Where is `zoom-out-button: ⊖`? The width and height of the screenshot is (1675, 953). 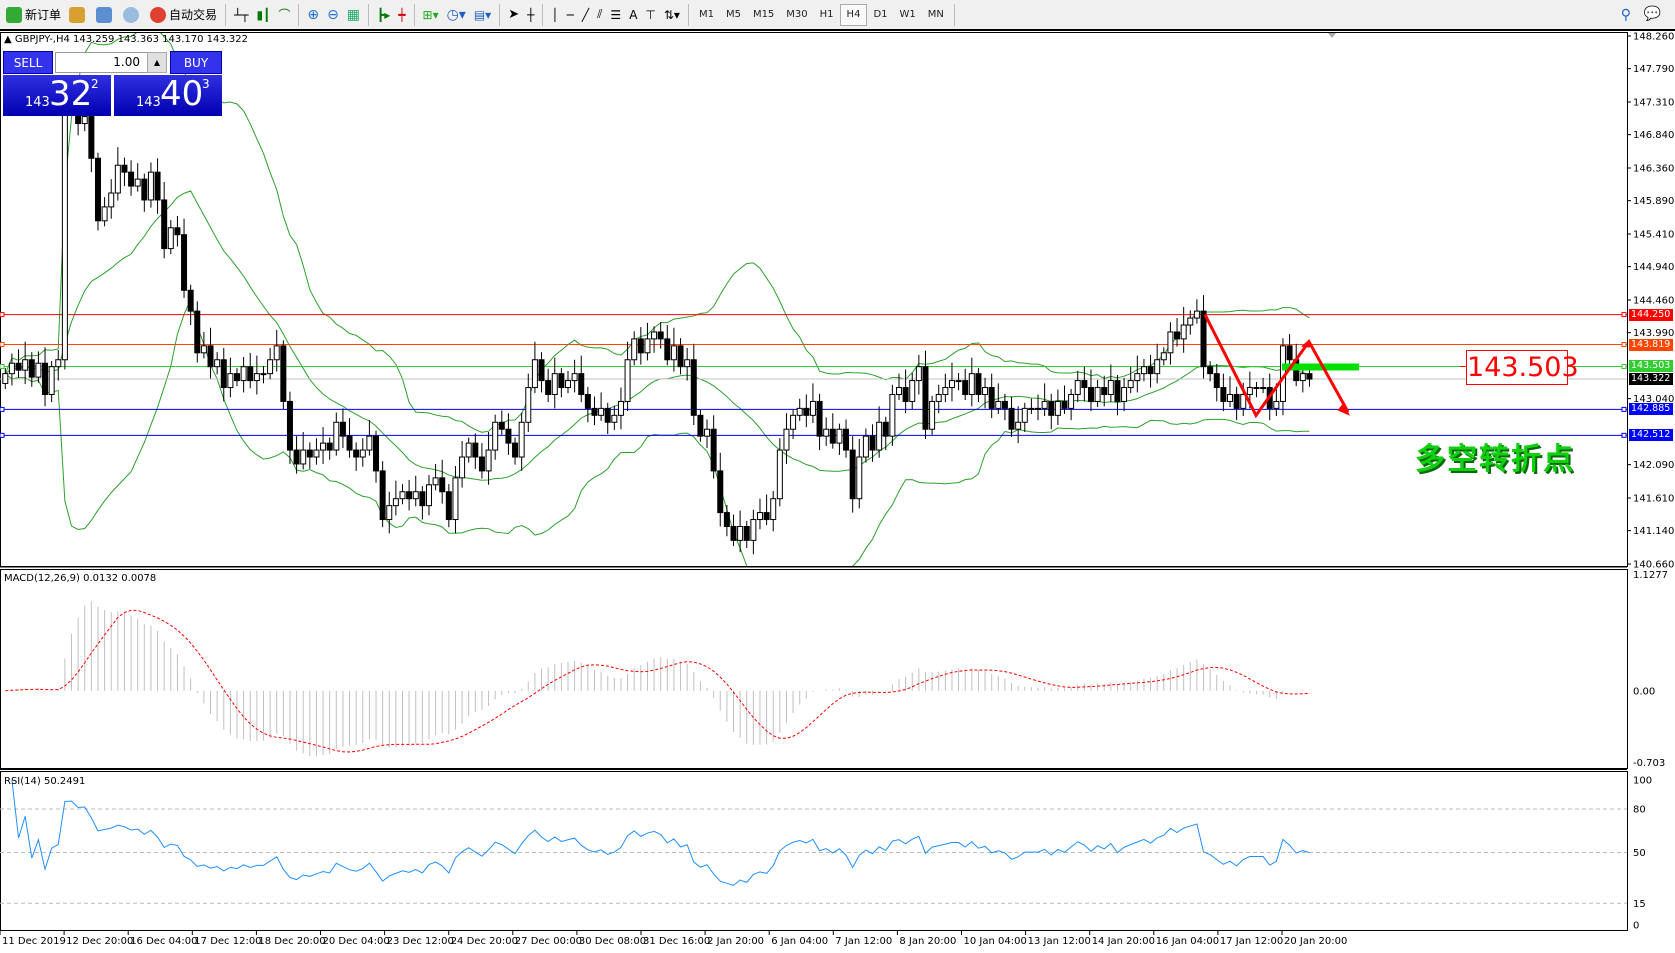 zoom-out-button: ⊖ is located at coordinates (333, 15).